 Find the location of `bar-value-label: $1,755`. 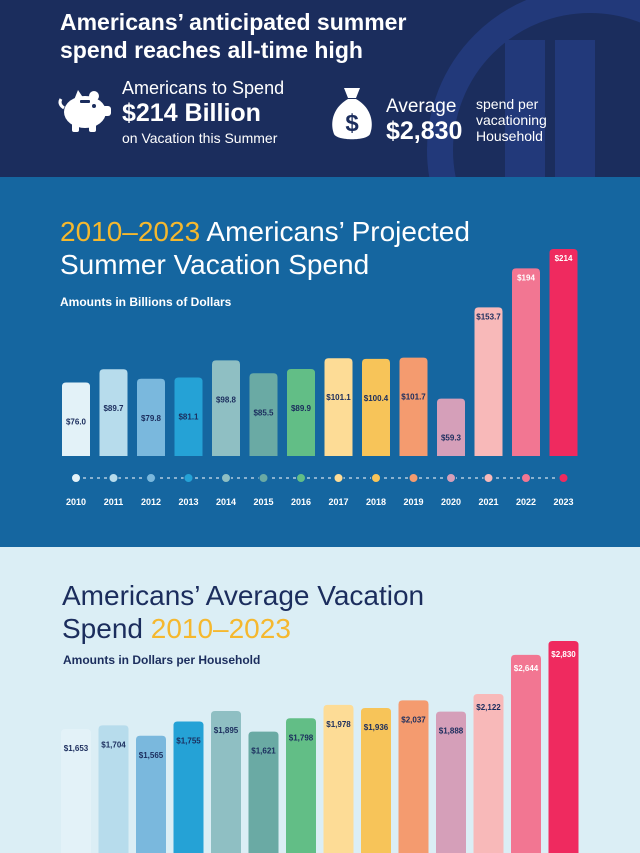

bar-value-label: $1,755 is located at coordinates (188, 741).